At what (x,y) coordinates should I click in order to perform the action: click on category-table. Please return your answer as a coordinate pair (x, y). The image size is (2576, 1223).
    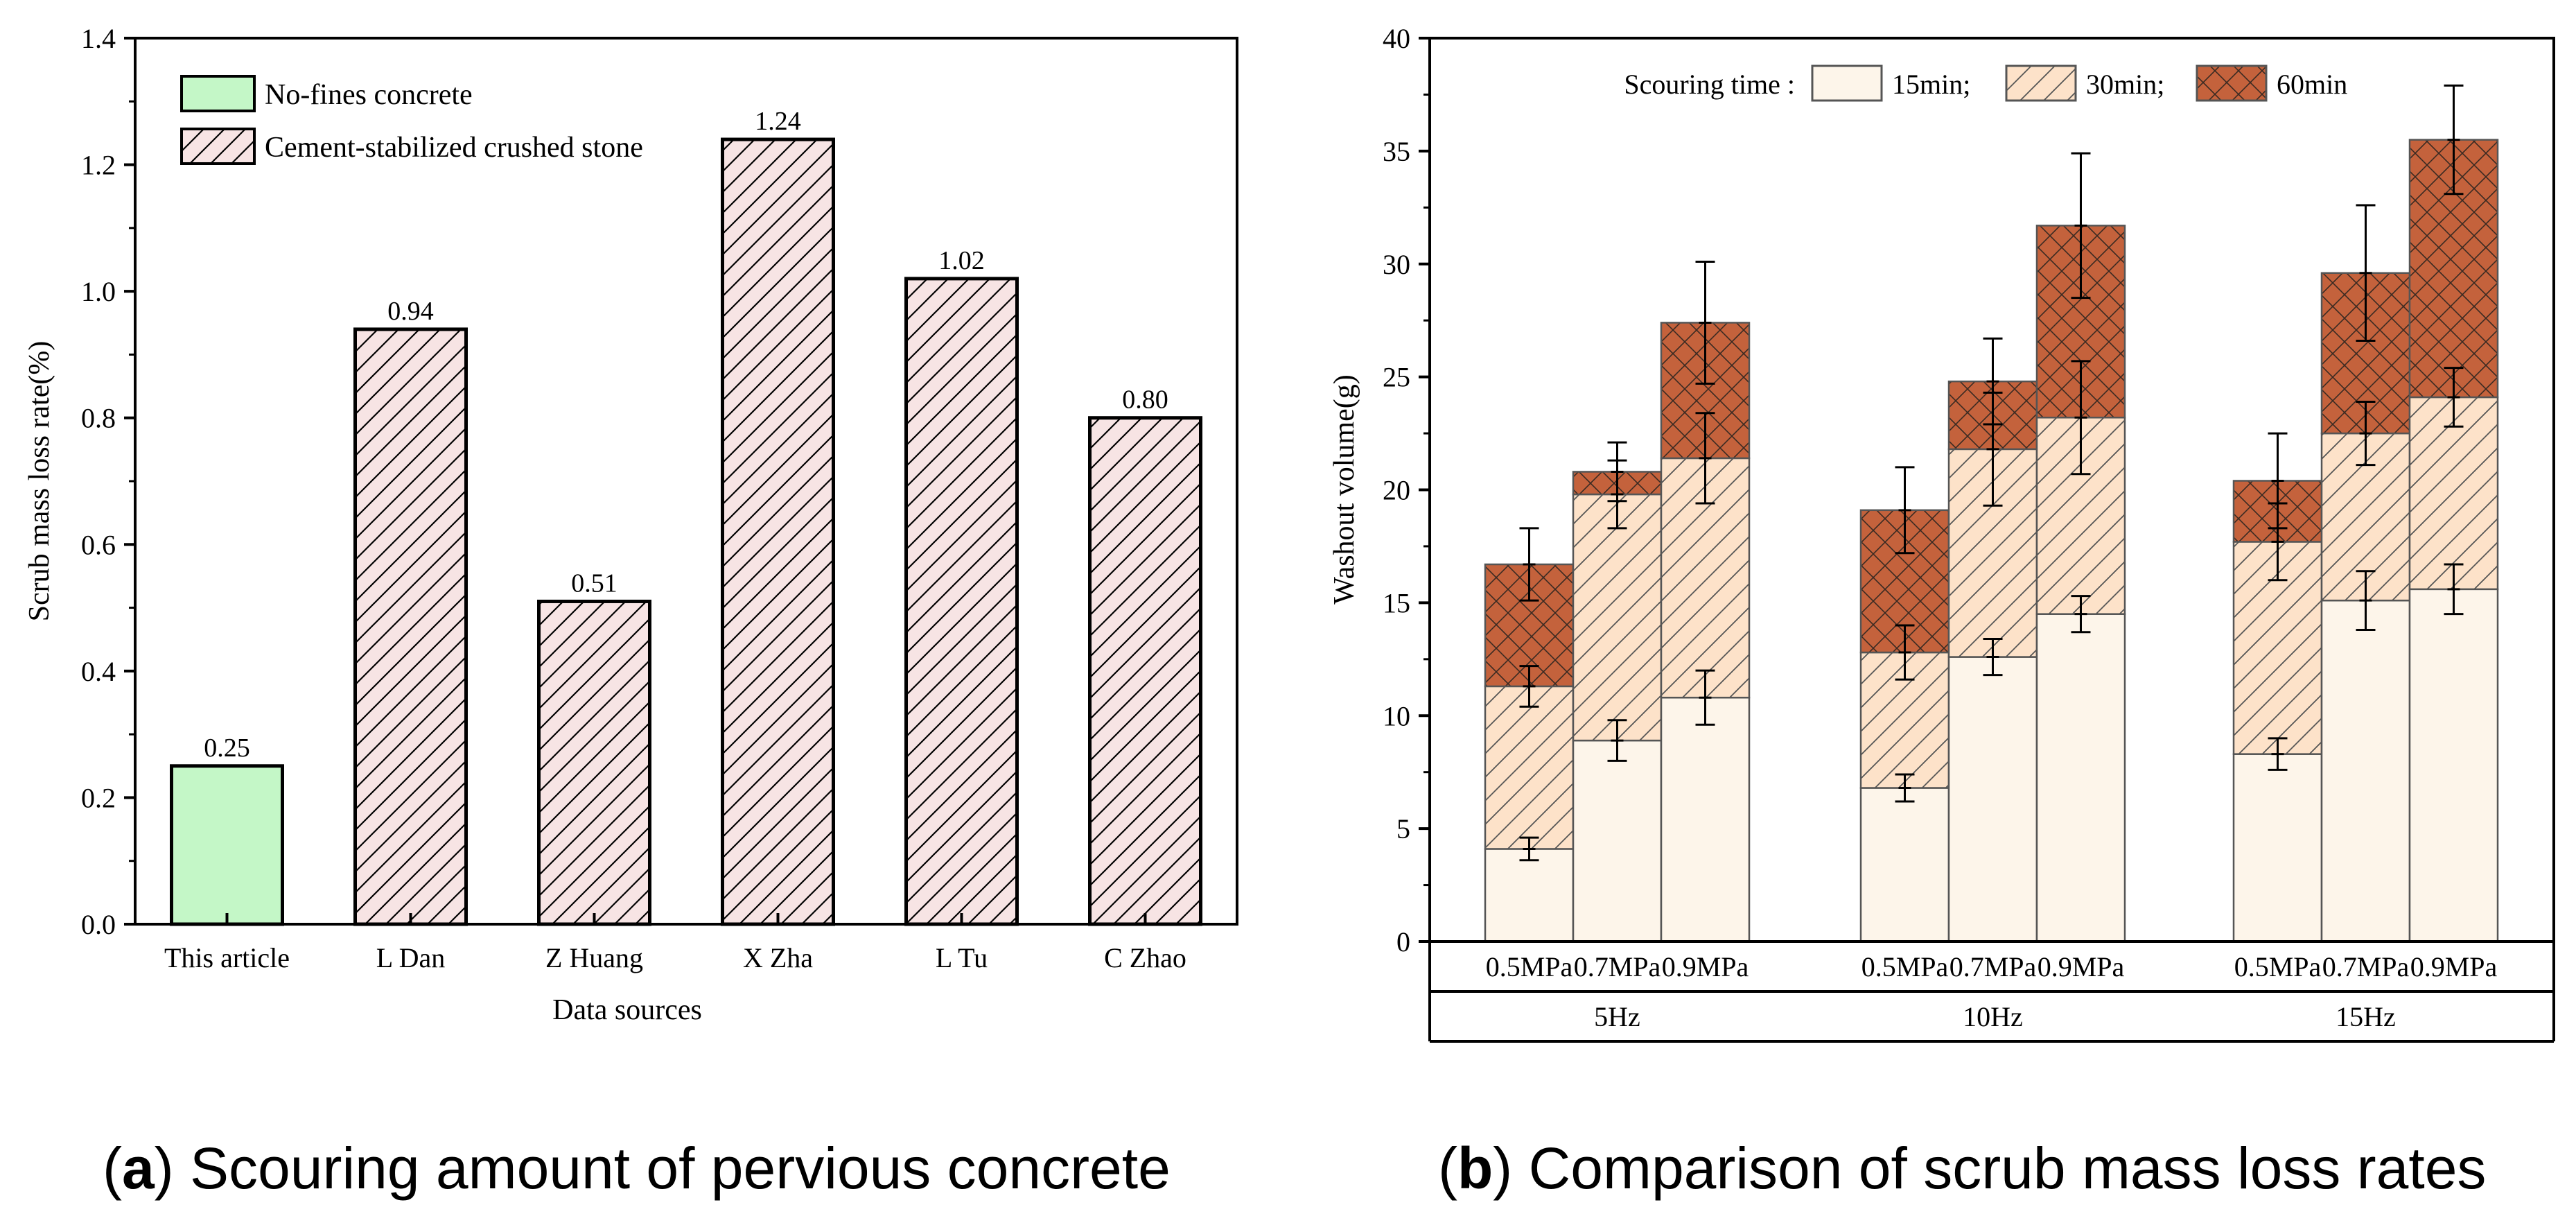
    Looking at the image, I should click on (1991, 992).